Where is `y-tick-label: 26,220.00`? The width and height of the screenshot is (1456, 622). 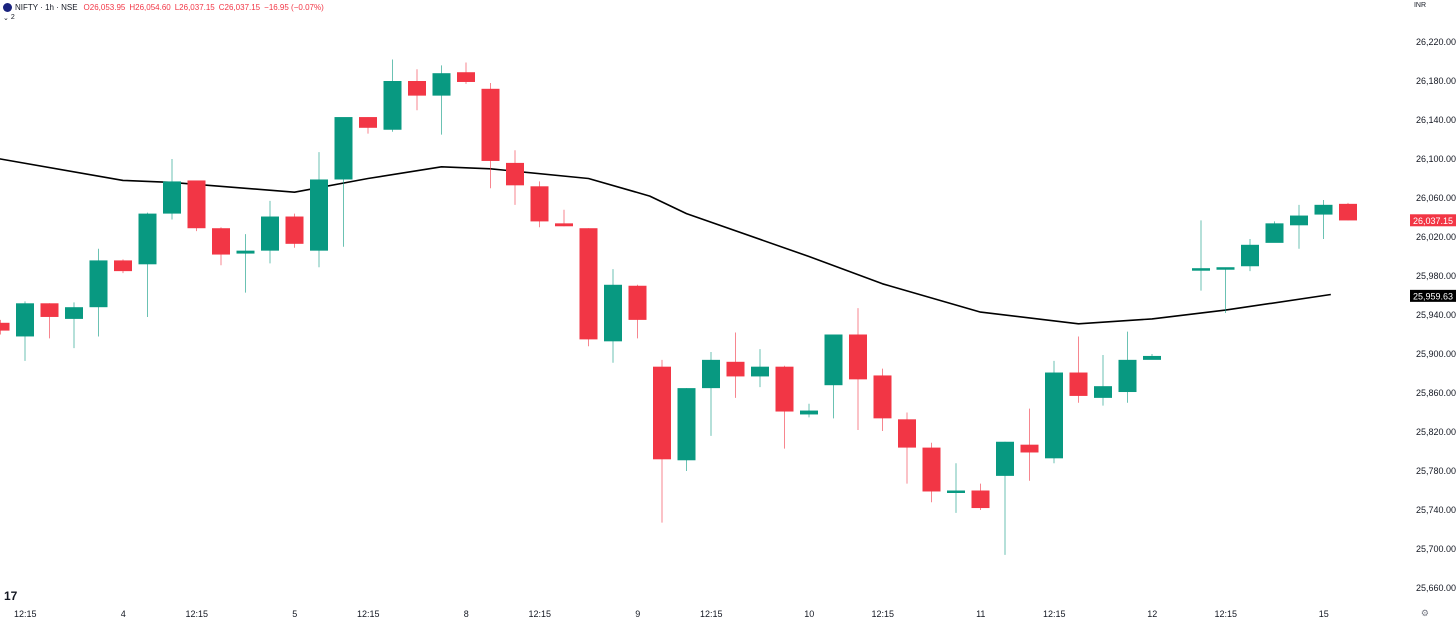 y-tick-label: 26,220.00 is located at coordinates (1436, 42).